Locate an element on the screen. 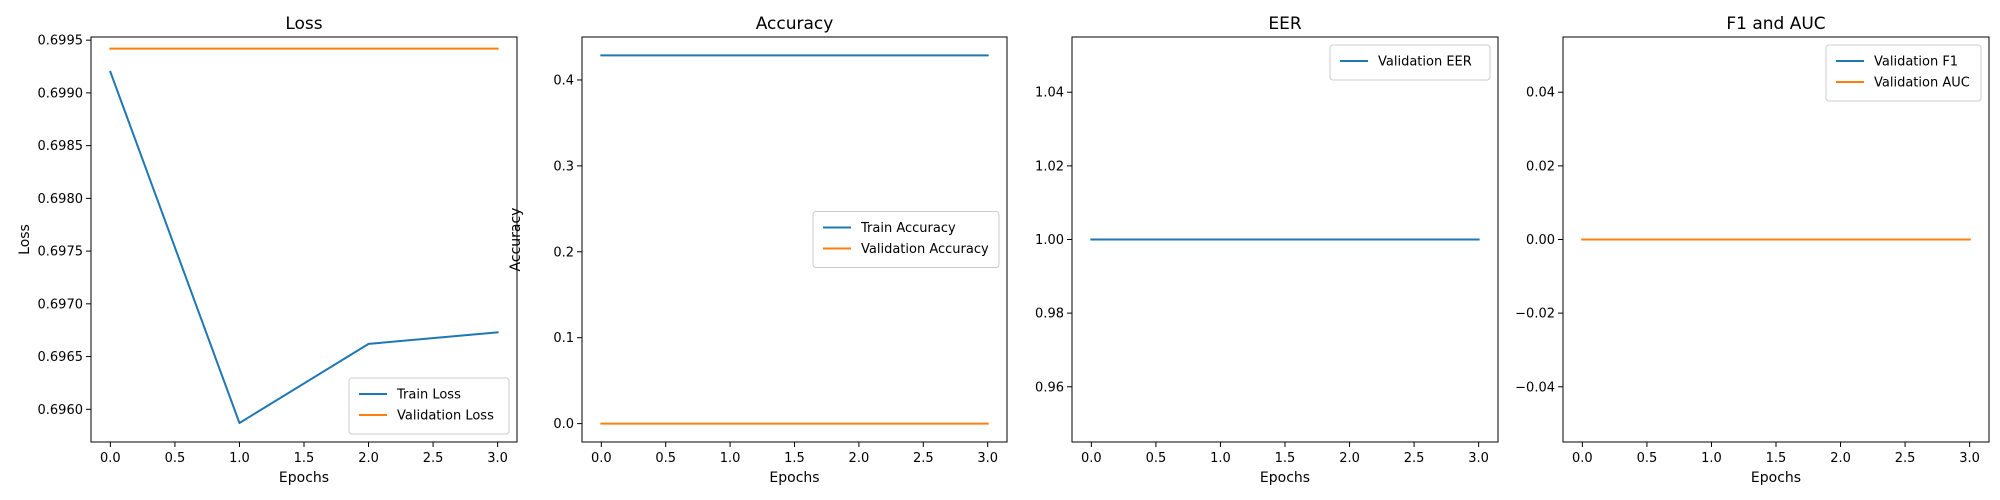  legend: Validation F1 Validation AUC is located at coordinates (1903, 73).